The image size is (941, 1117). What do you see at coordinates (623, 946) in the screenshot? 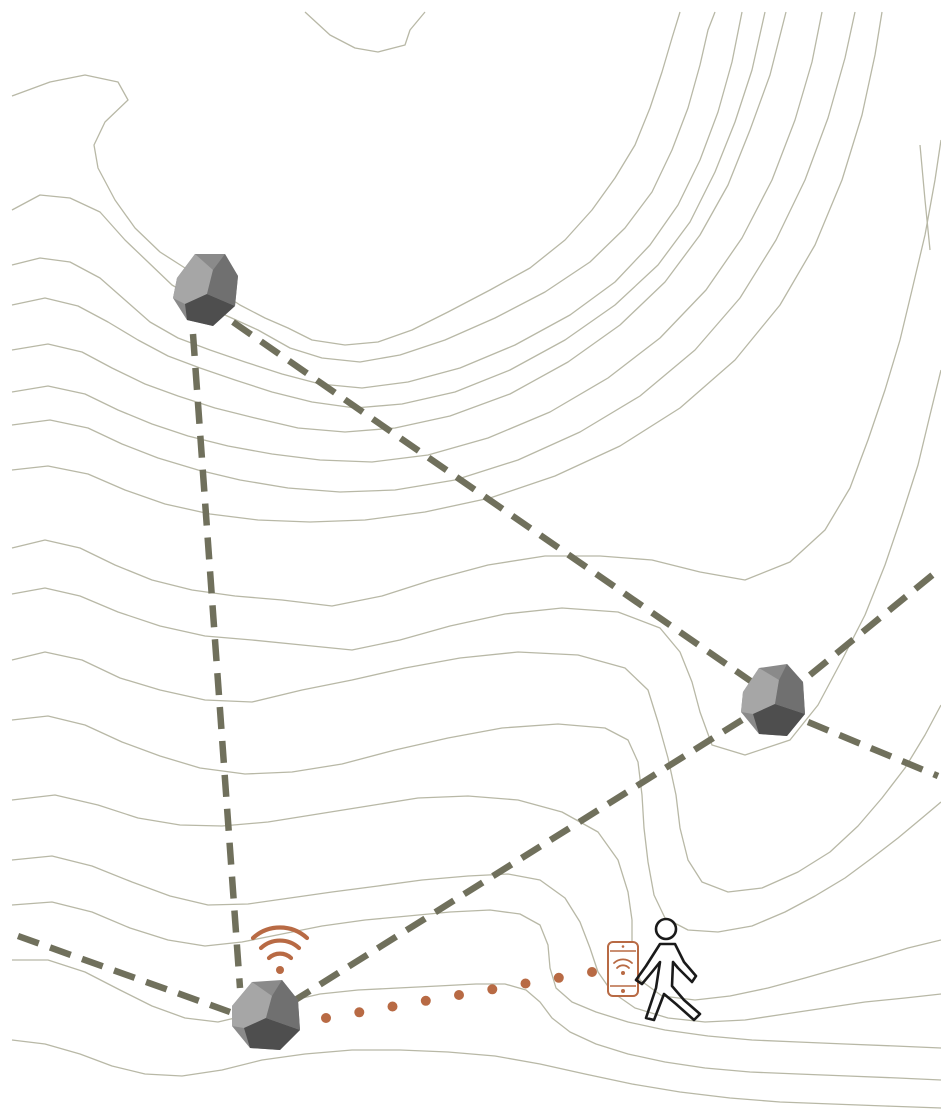
I see `phone-camera` at bounding box center [623, 946].